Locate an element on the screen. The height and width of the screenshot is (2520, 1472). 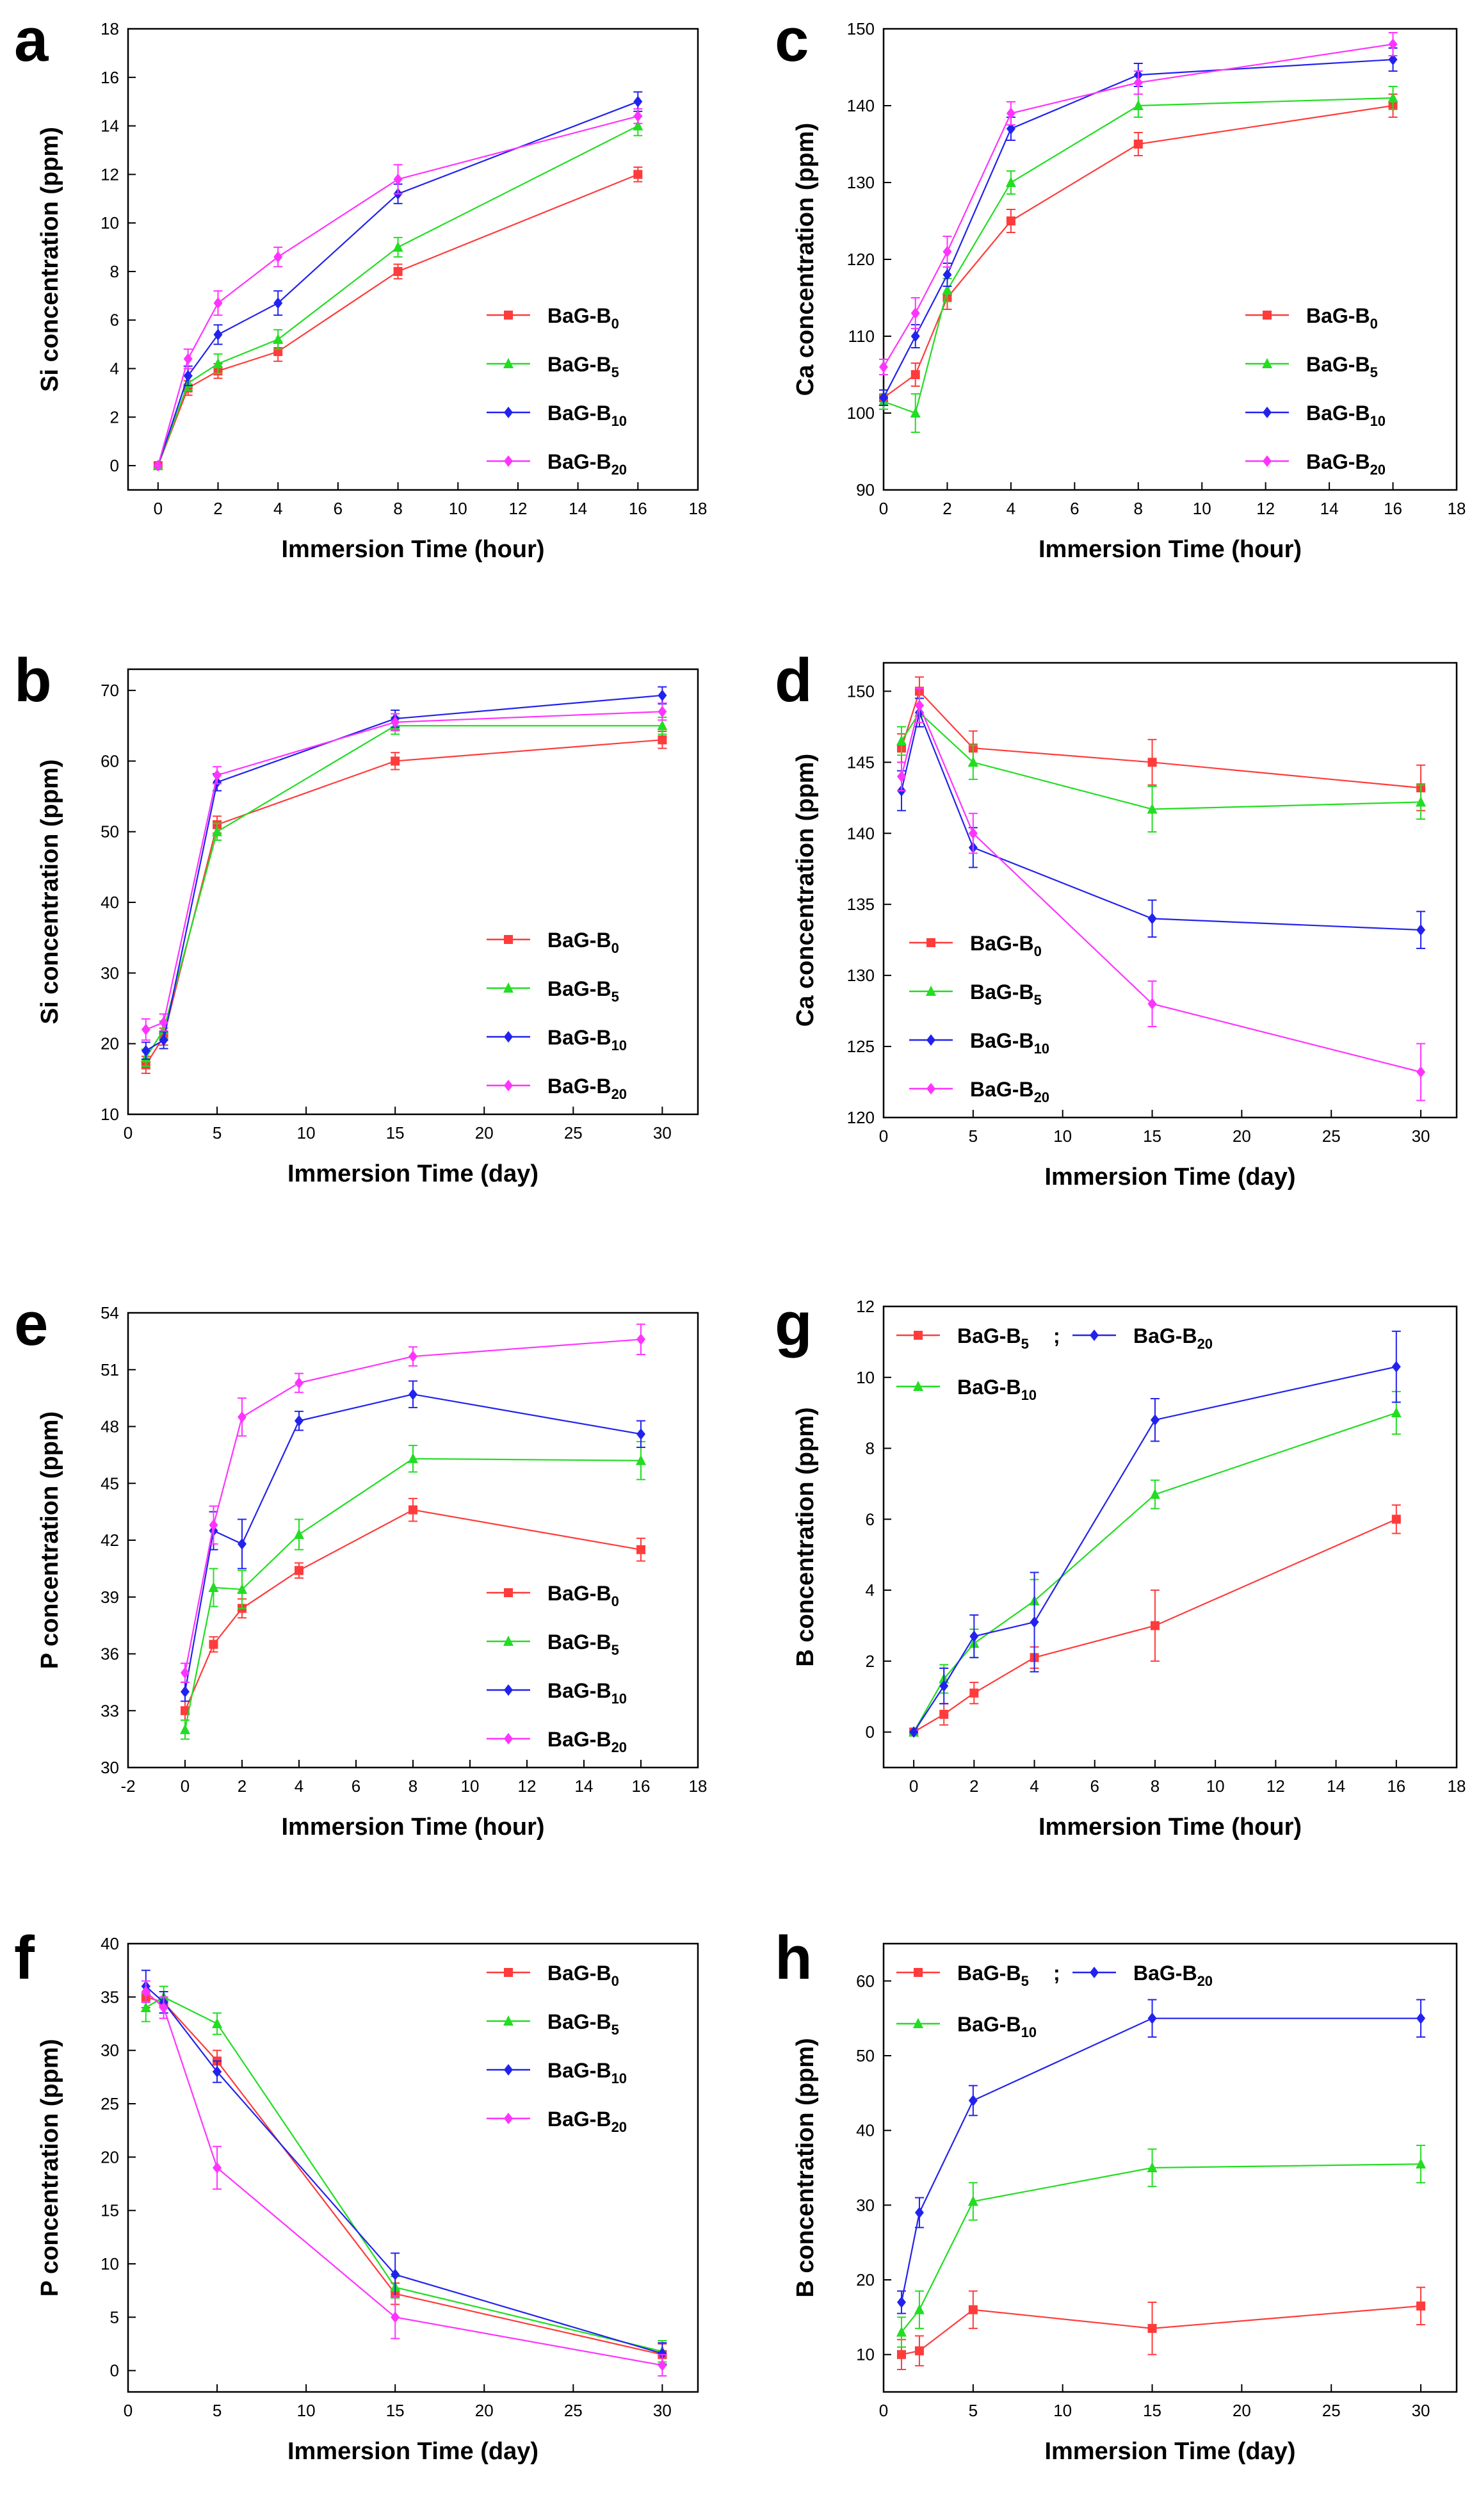
legend-subscript: 5 is located at coordinates (1025, 1981).